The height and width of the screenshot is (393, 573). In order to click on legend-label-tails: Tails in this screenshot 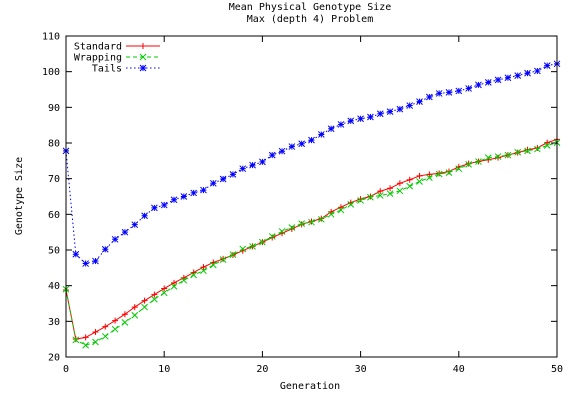, I will do `click(107, 69)`.